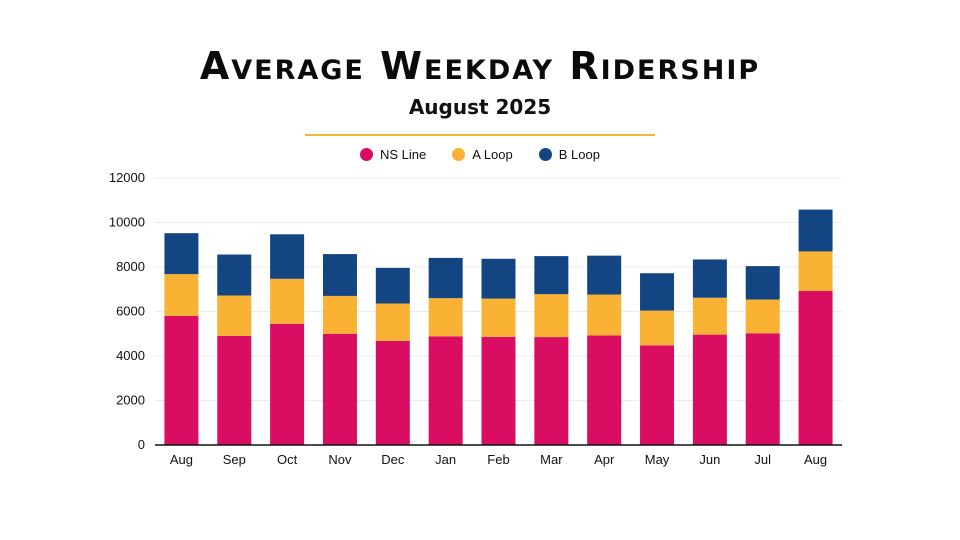 Image resolution: width=960 pixels, height=540 pixels. I want to click on x-tick-label: Jul, so click(762, 459).